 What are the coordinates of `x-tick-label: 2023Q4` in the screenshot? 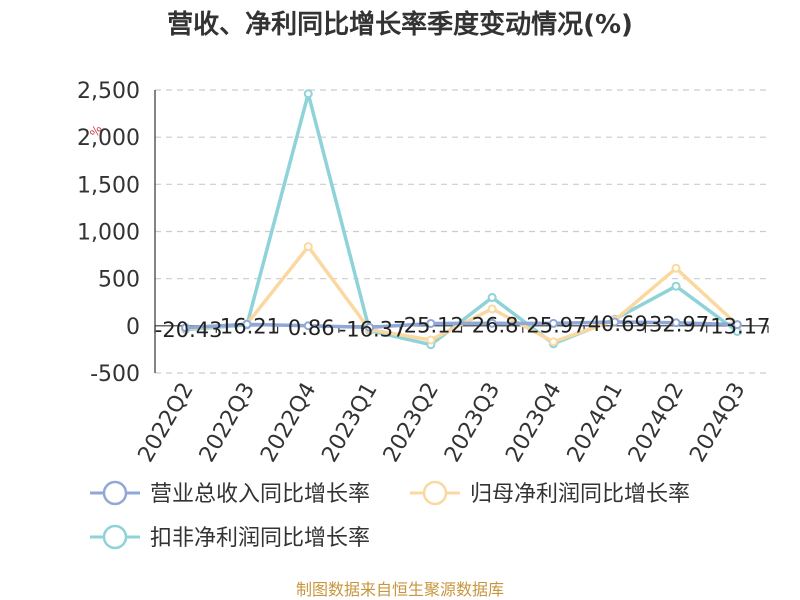 It's located at (533, 423).